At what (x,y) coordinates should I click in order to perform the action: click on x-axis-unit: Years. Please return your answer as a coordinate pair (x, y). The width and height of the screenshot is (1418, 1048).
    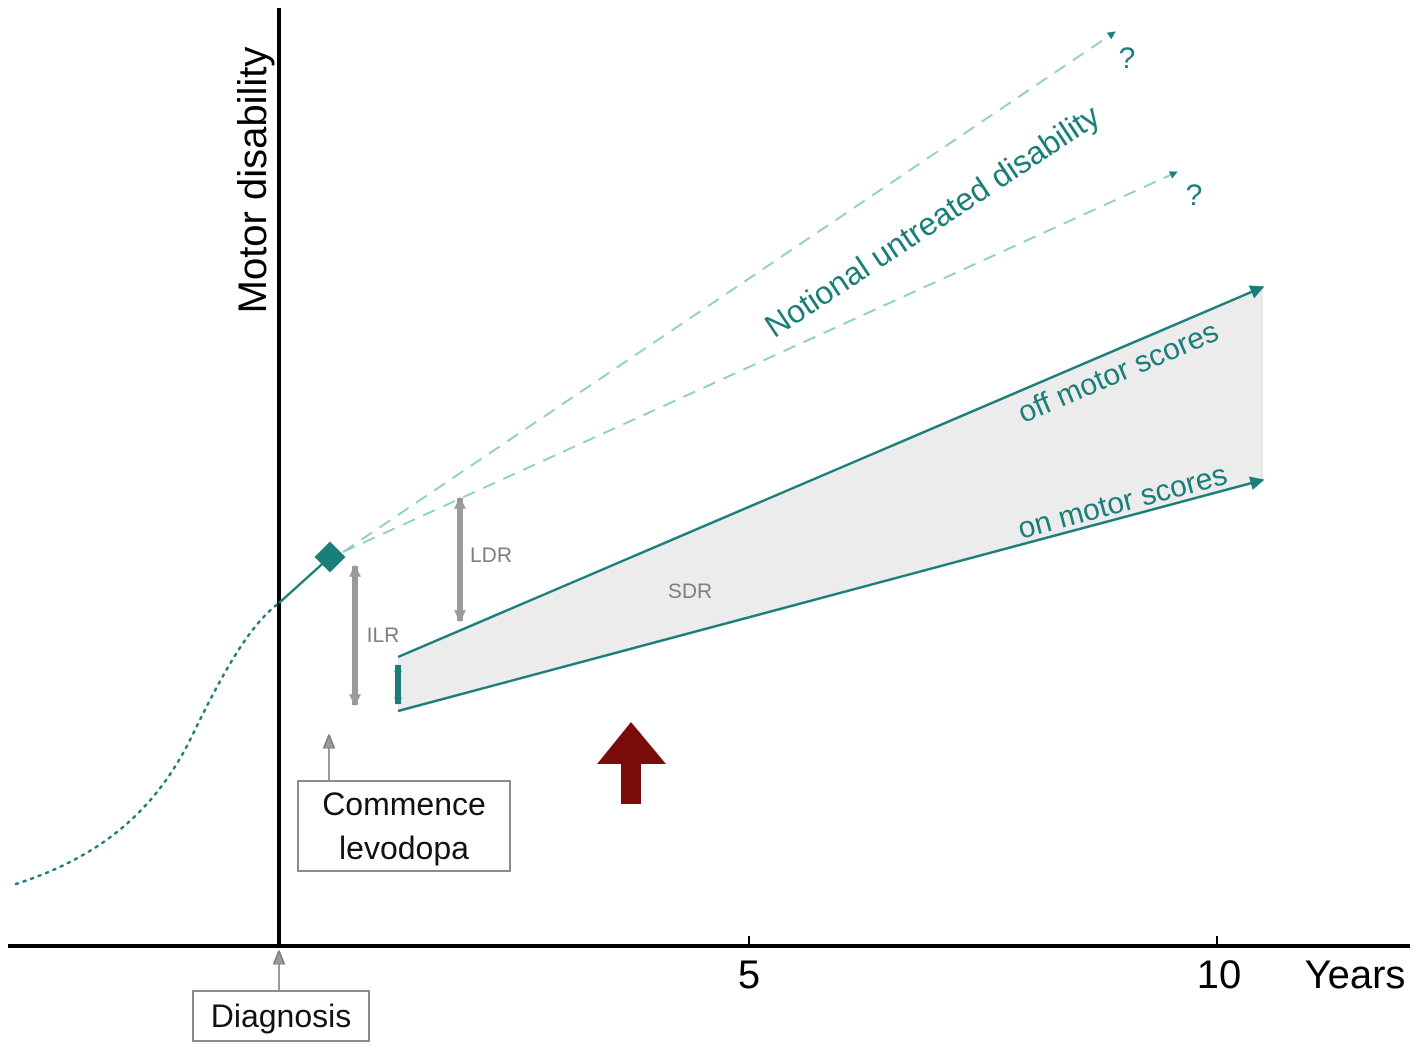
    Looking at the image, I should click on (1355, 975).